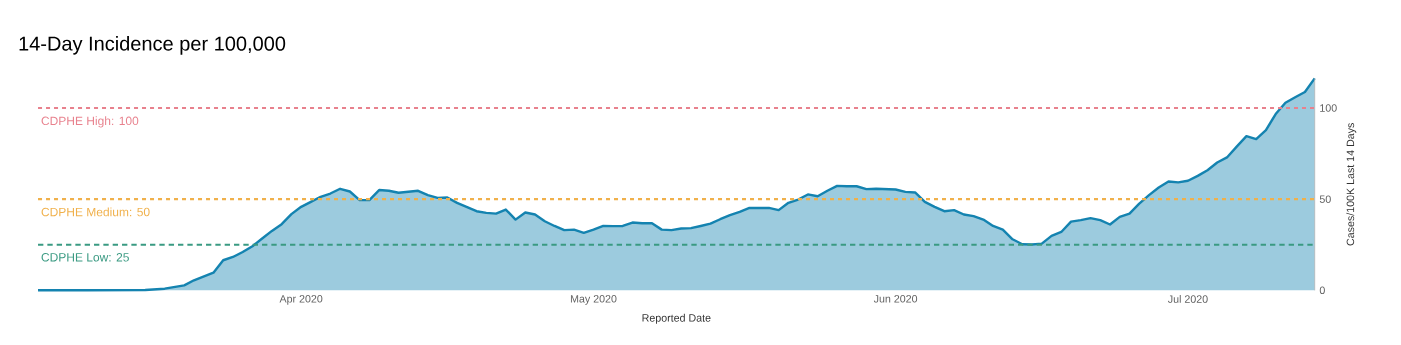 Image resolution: width=1401 pixels, height=345 pixels. What do you see at coordinates (90, 122) in the screenshot?
I see `ref-line-label: CDPHE High: 100` at bounding box center [90, 122].